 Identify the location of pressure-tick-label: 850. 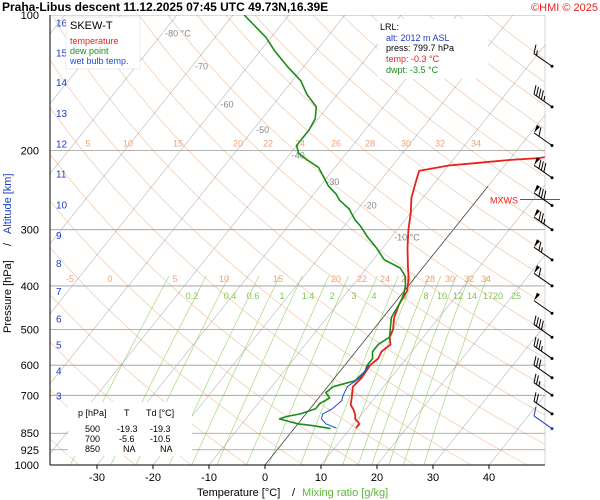
(30, 434).